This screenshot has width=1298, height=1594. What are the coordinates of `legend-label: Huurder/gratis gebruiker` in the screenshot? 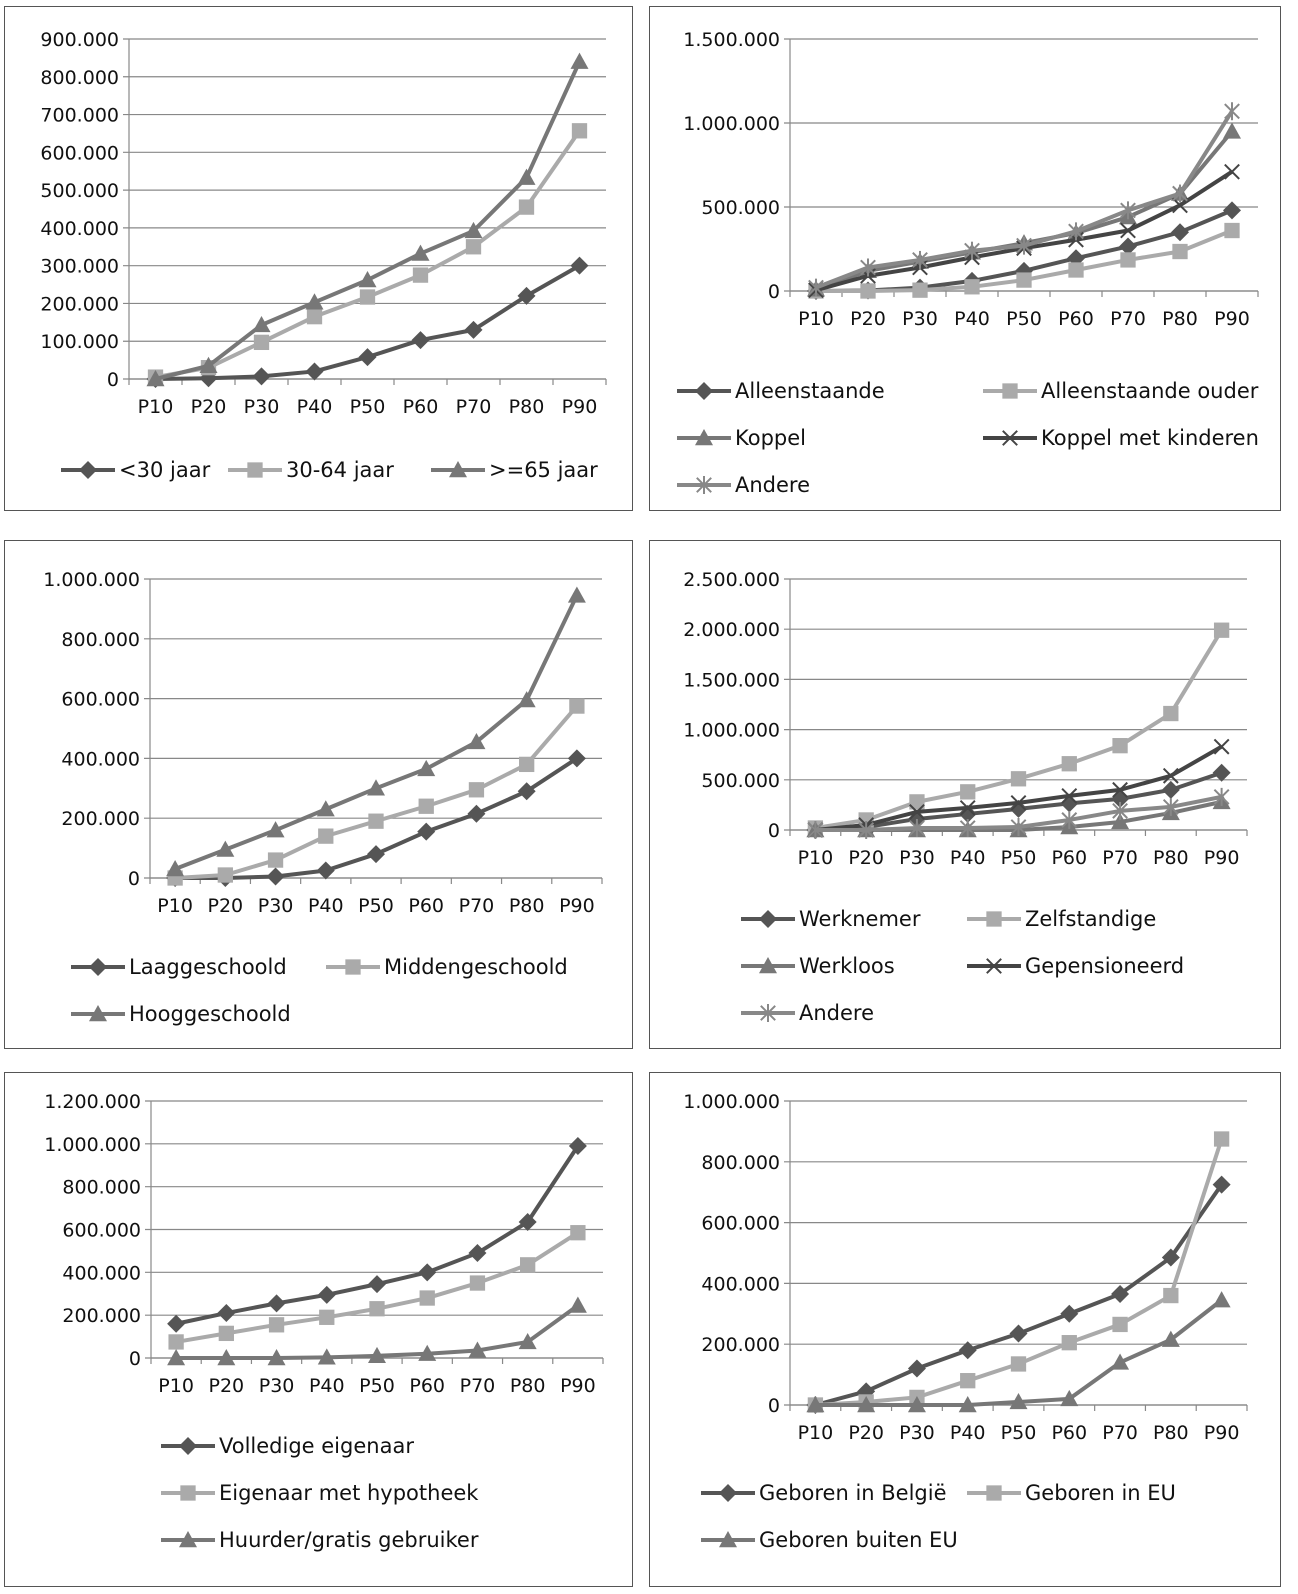 It's located at (349, 1540).